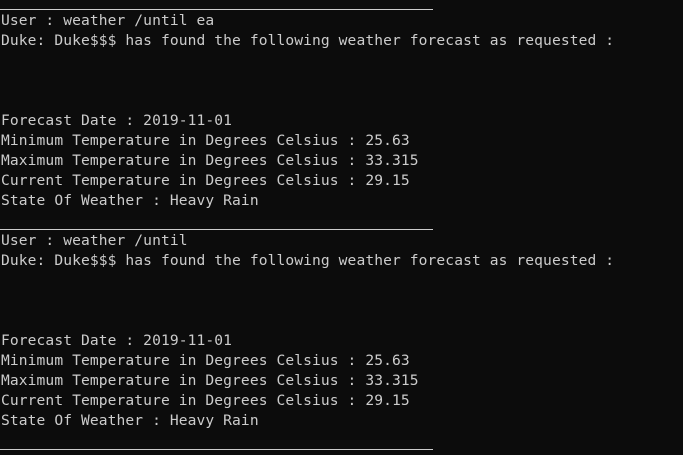 The width and height of the screenshot is (683, 455). What do you see at coordinates (108, 20) in the screenshot?
I see `user-command-line: User : weather /until ea` at bounding box center [108, 20].